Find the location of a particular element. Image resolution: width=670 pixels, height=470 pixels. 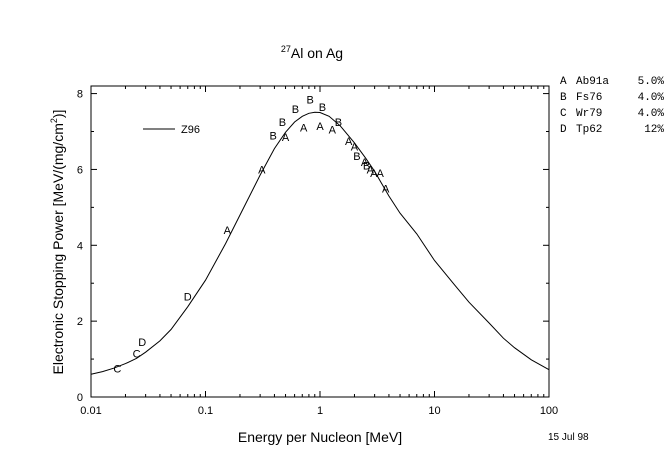

x-tick-label: 10 is located at coordinates (434, 411).